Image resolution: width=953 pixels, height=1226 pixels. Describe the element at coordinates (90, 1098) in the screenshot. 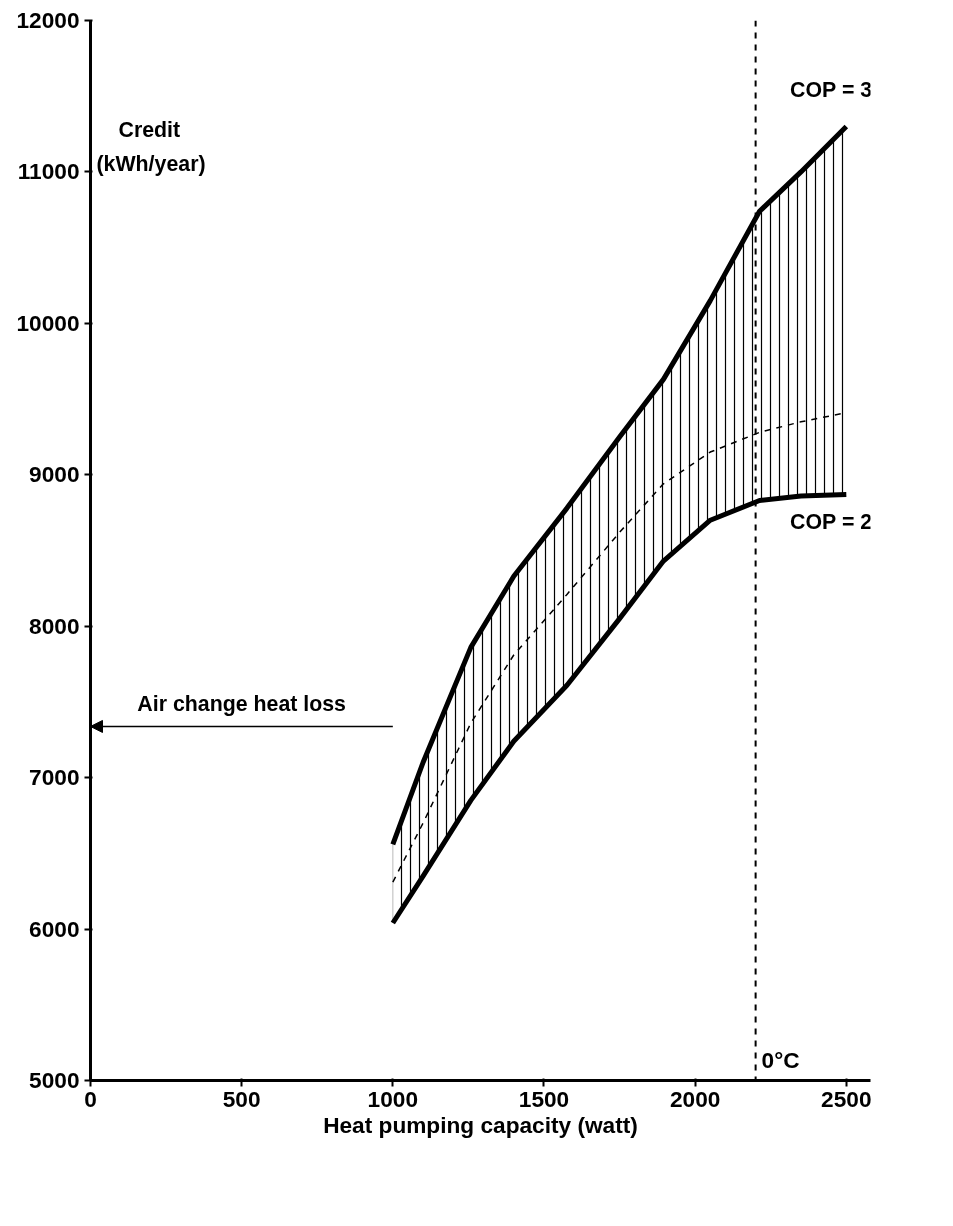

I see `x-tick-label: 0` at that location.